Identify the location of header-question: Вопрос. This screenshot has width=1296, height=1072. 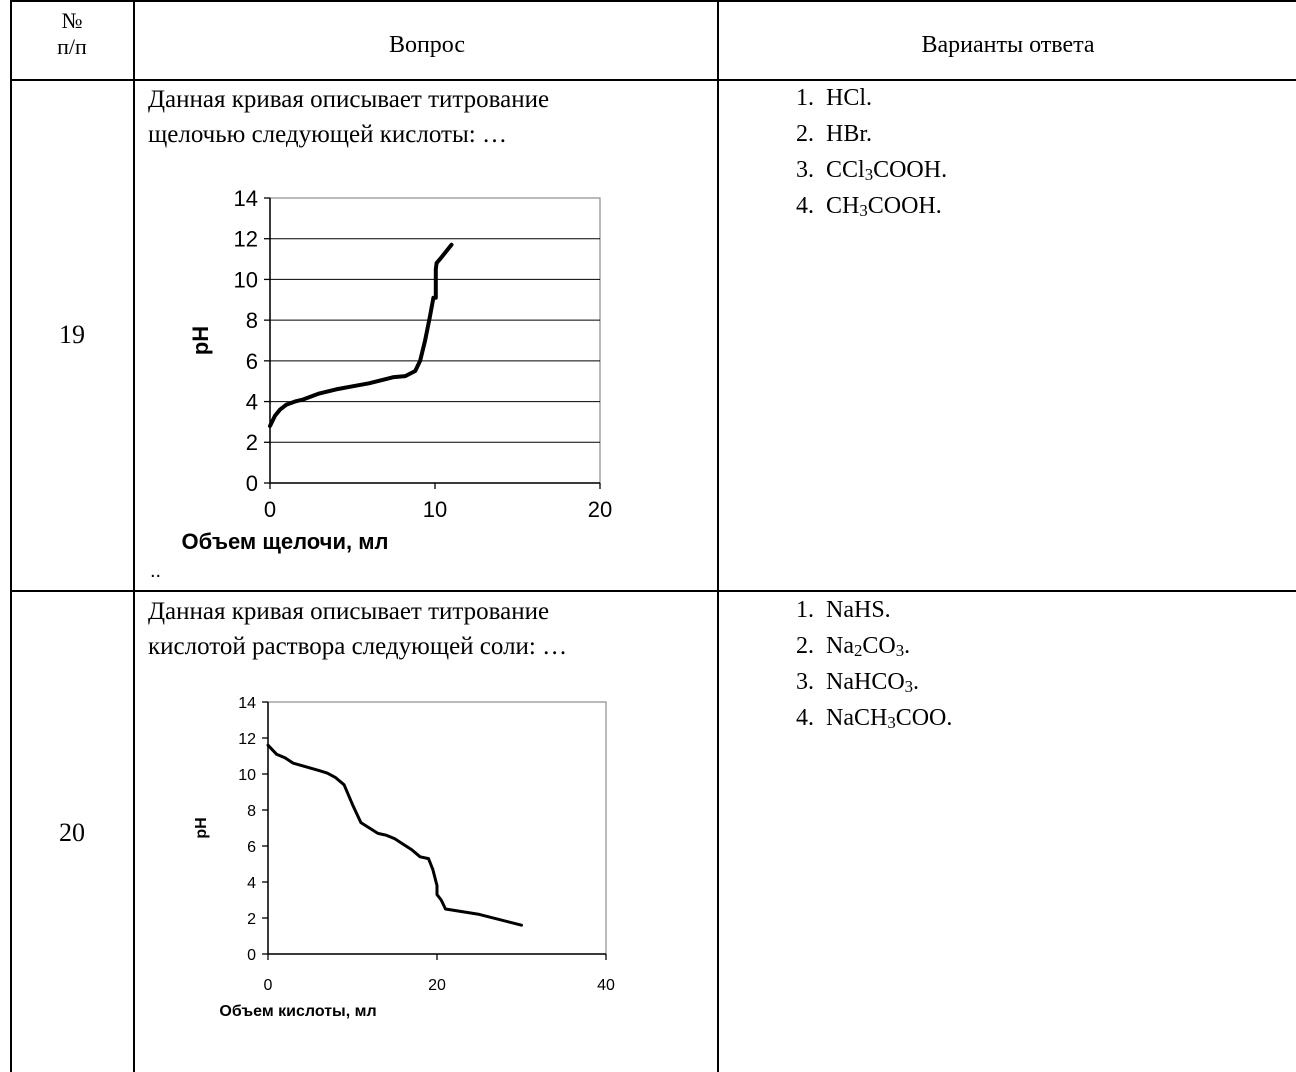
(427, 45).